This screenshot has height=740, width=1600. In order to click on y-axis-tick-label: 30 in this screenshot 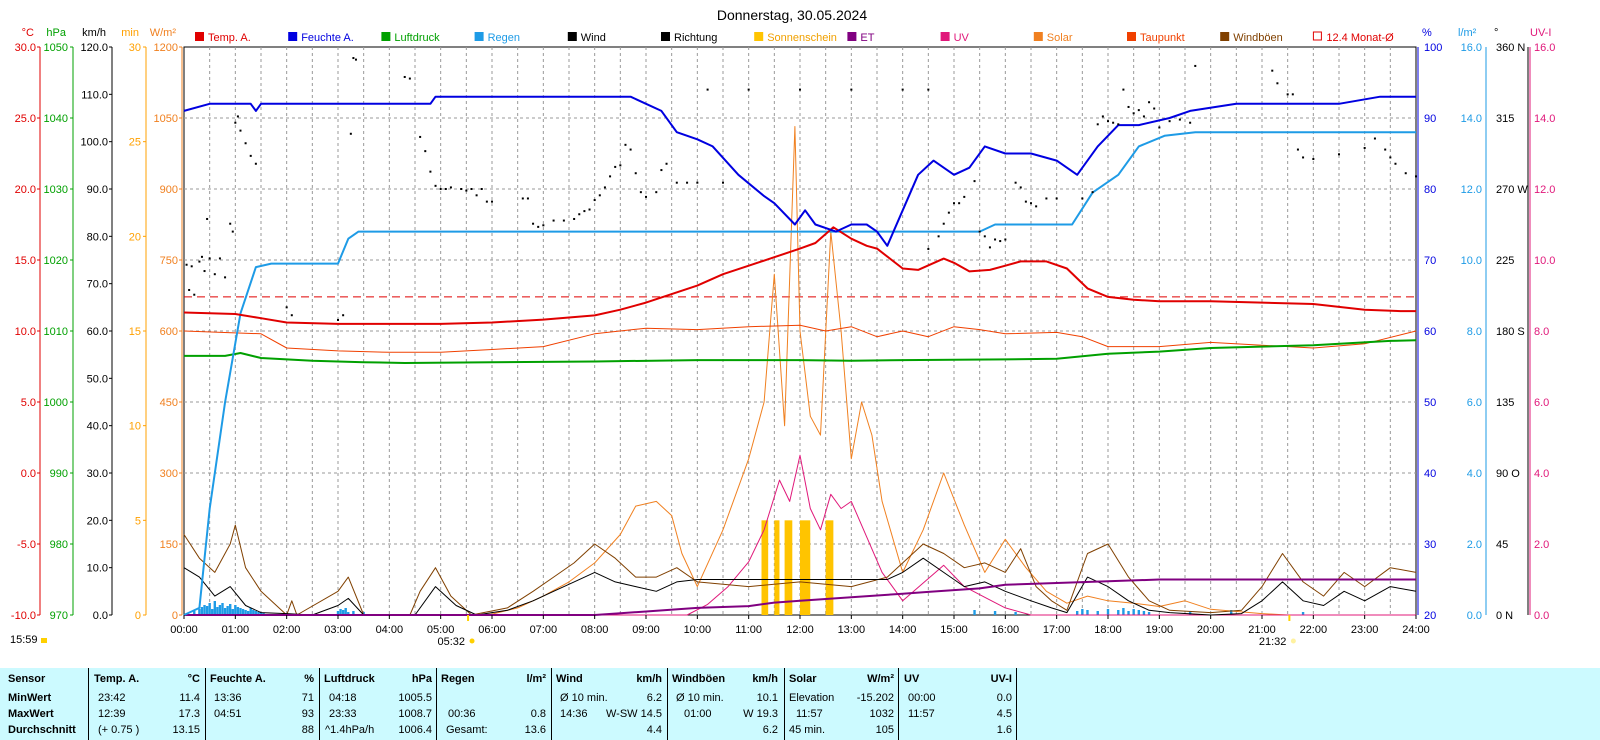, I will do `click(1430, 545)`.